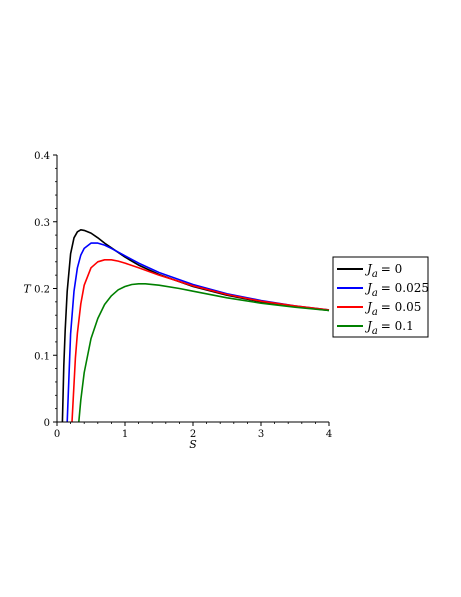  Describe the element at coordinates (397, 326) in the screenshot. I see `legend-value: = 0.1` at that location.